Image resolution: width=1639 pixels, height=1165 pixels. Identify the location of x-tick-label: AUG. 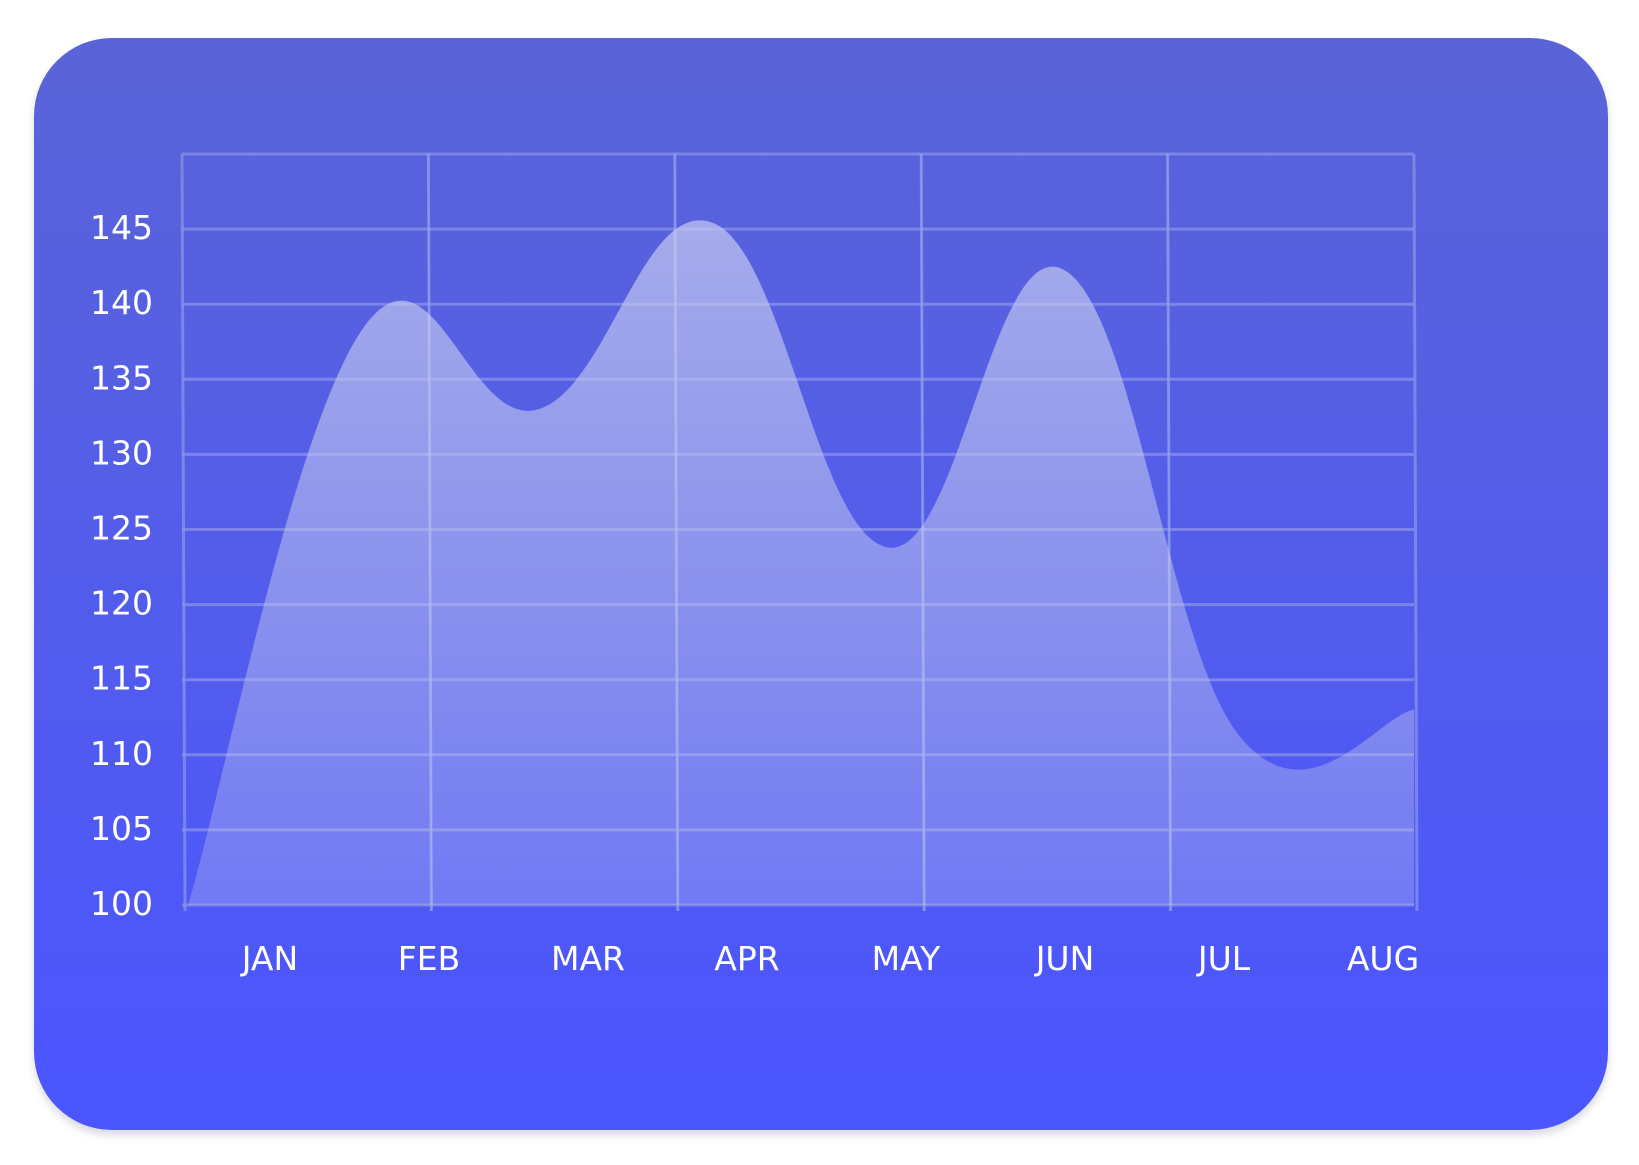
(1383, 958).